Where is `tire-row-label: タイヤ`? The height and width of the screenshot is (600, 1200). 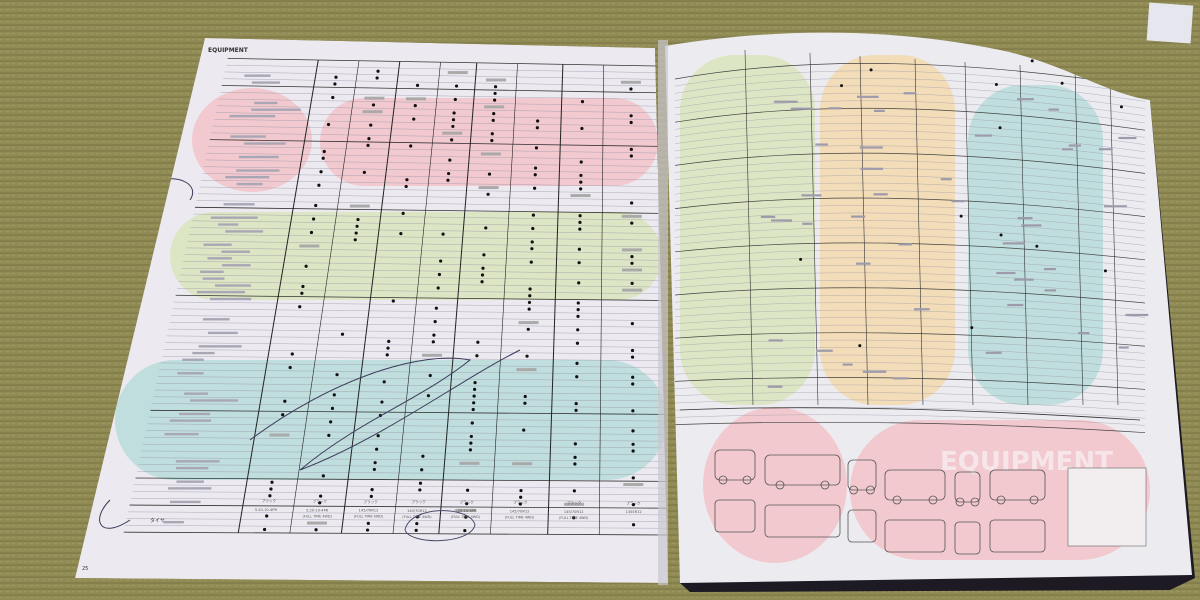
tire-row-label: タイヤ is located at coordinates (157, 520).